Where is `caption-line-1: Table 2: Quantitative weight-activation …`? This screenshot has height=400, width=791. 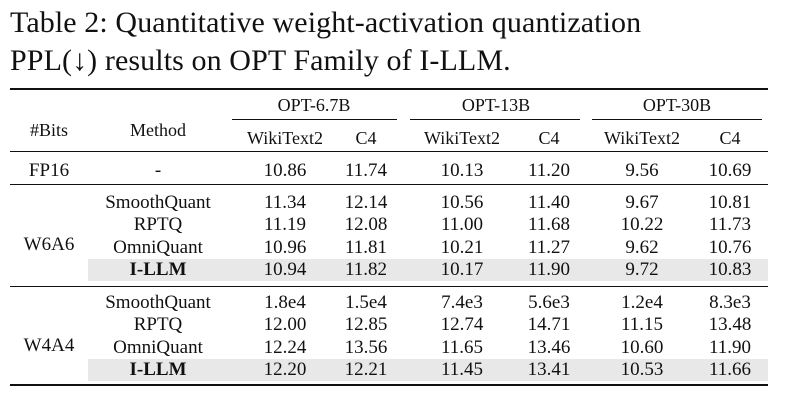
caption-line-1: Table 2: Quantitative weight-activation … is located at coordinates (326, 22).